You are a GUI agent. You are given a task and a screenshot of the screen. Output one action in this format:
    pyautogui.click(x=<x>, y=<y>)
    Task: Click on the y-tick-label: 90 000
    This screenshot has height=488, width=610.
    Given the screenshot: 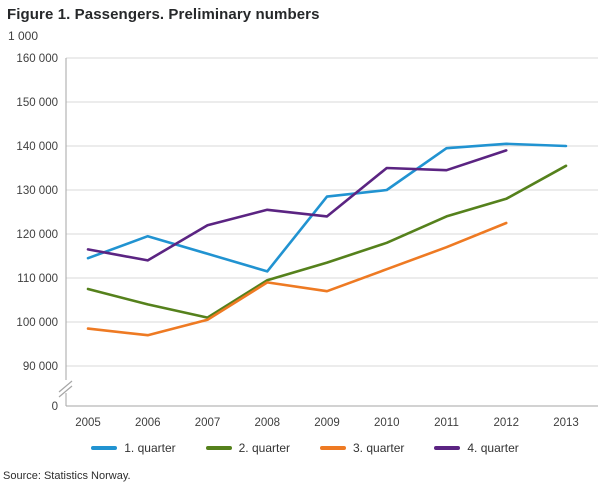 What is the action you would take?
    pyautogui.click(x=40, y=367)
    